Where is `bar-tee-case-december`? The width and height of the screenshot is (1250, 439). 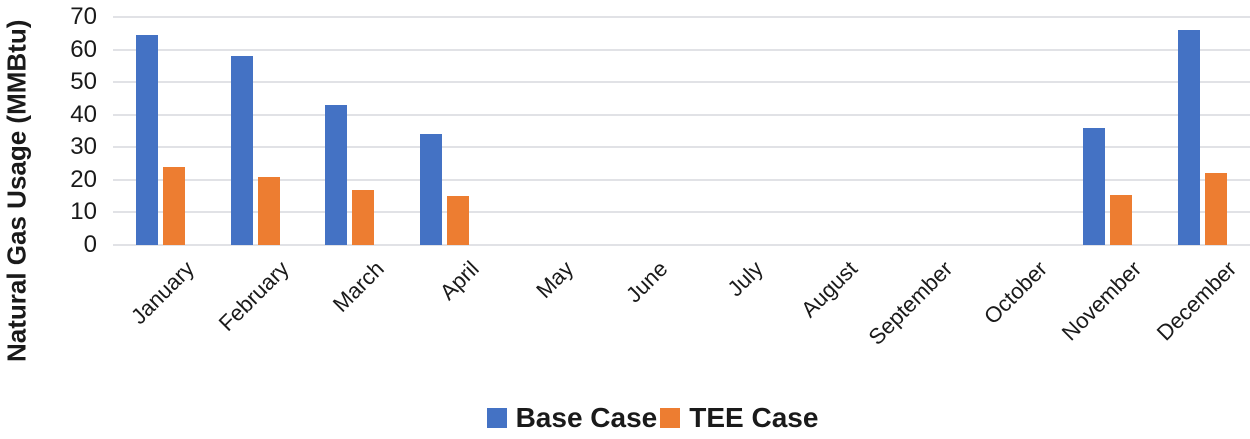
bar-tee-case-december is located at coordinates (1216, 209).